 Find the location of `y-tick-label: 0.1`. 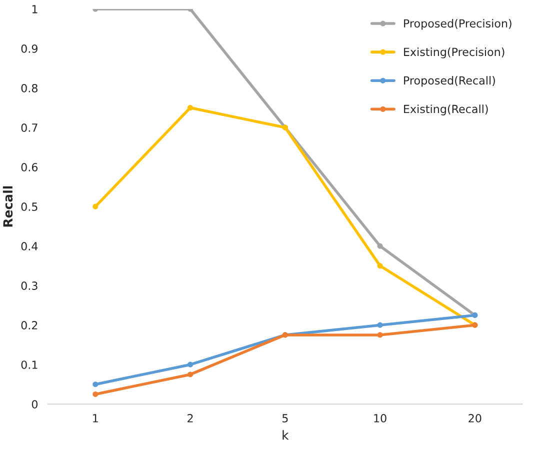

y-tick-label: 0.1 is located at coordinates (29, 364).